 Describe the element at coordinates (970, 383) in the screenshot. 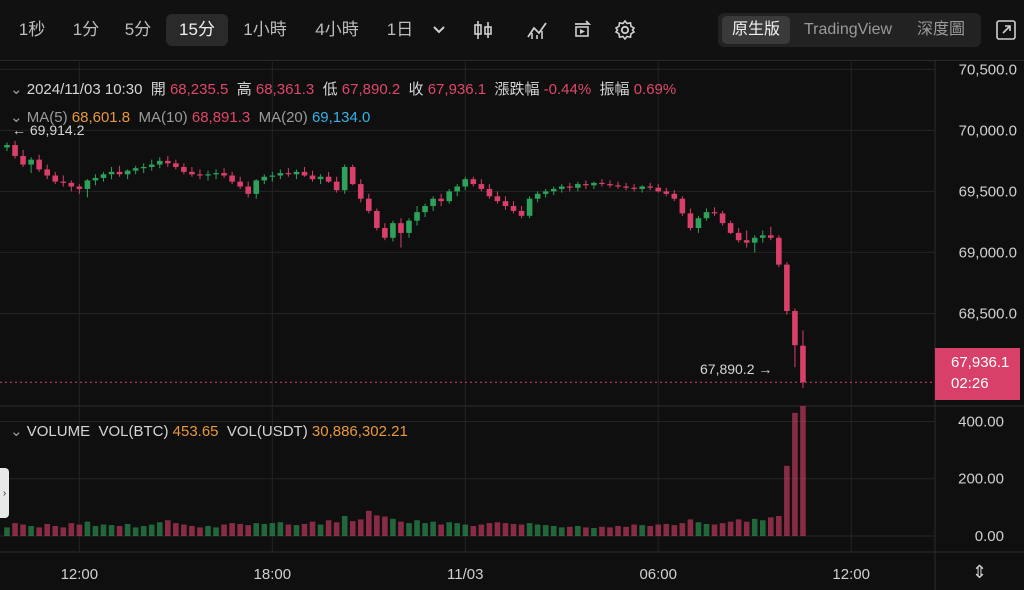

I see `candle-countdown: 02:26` at that location.